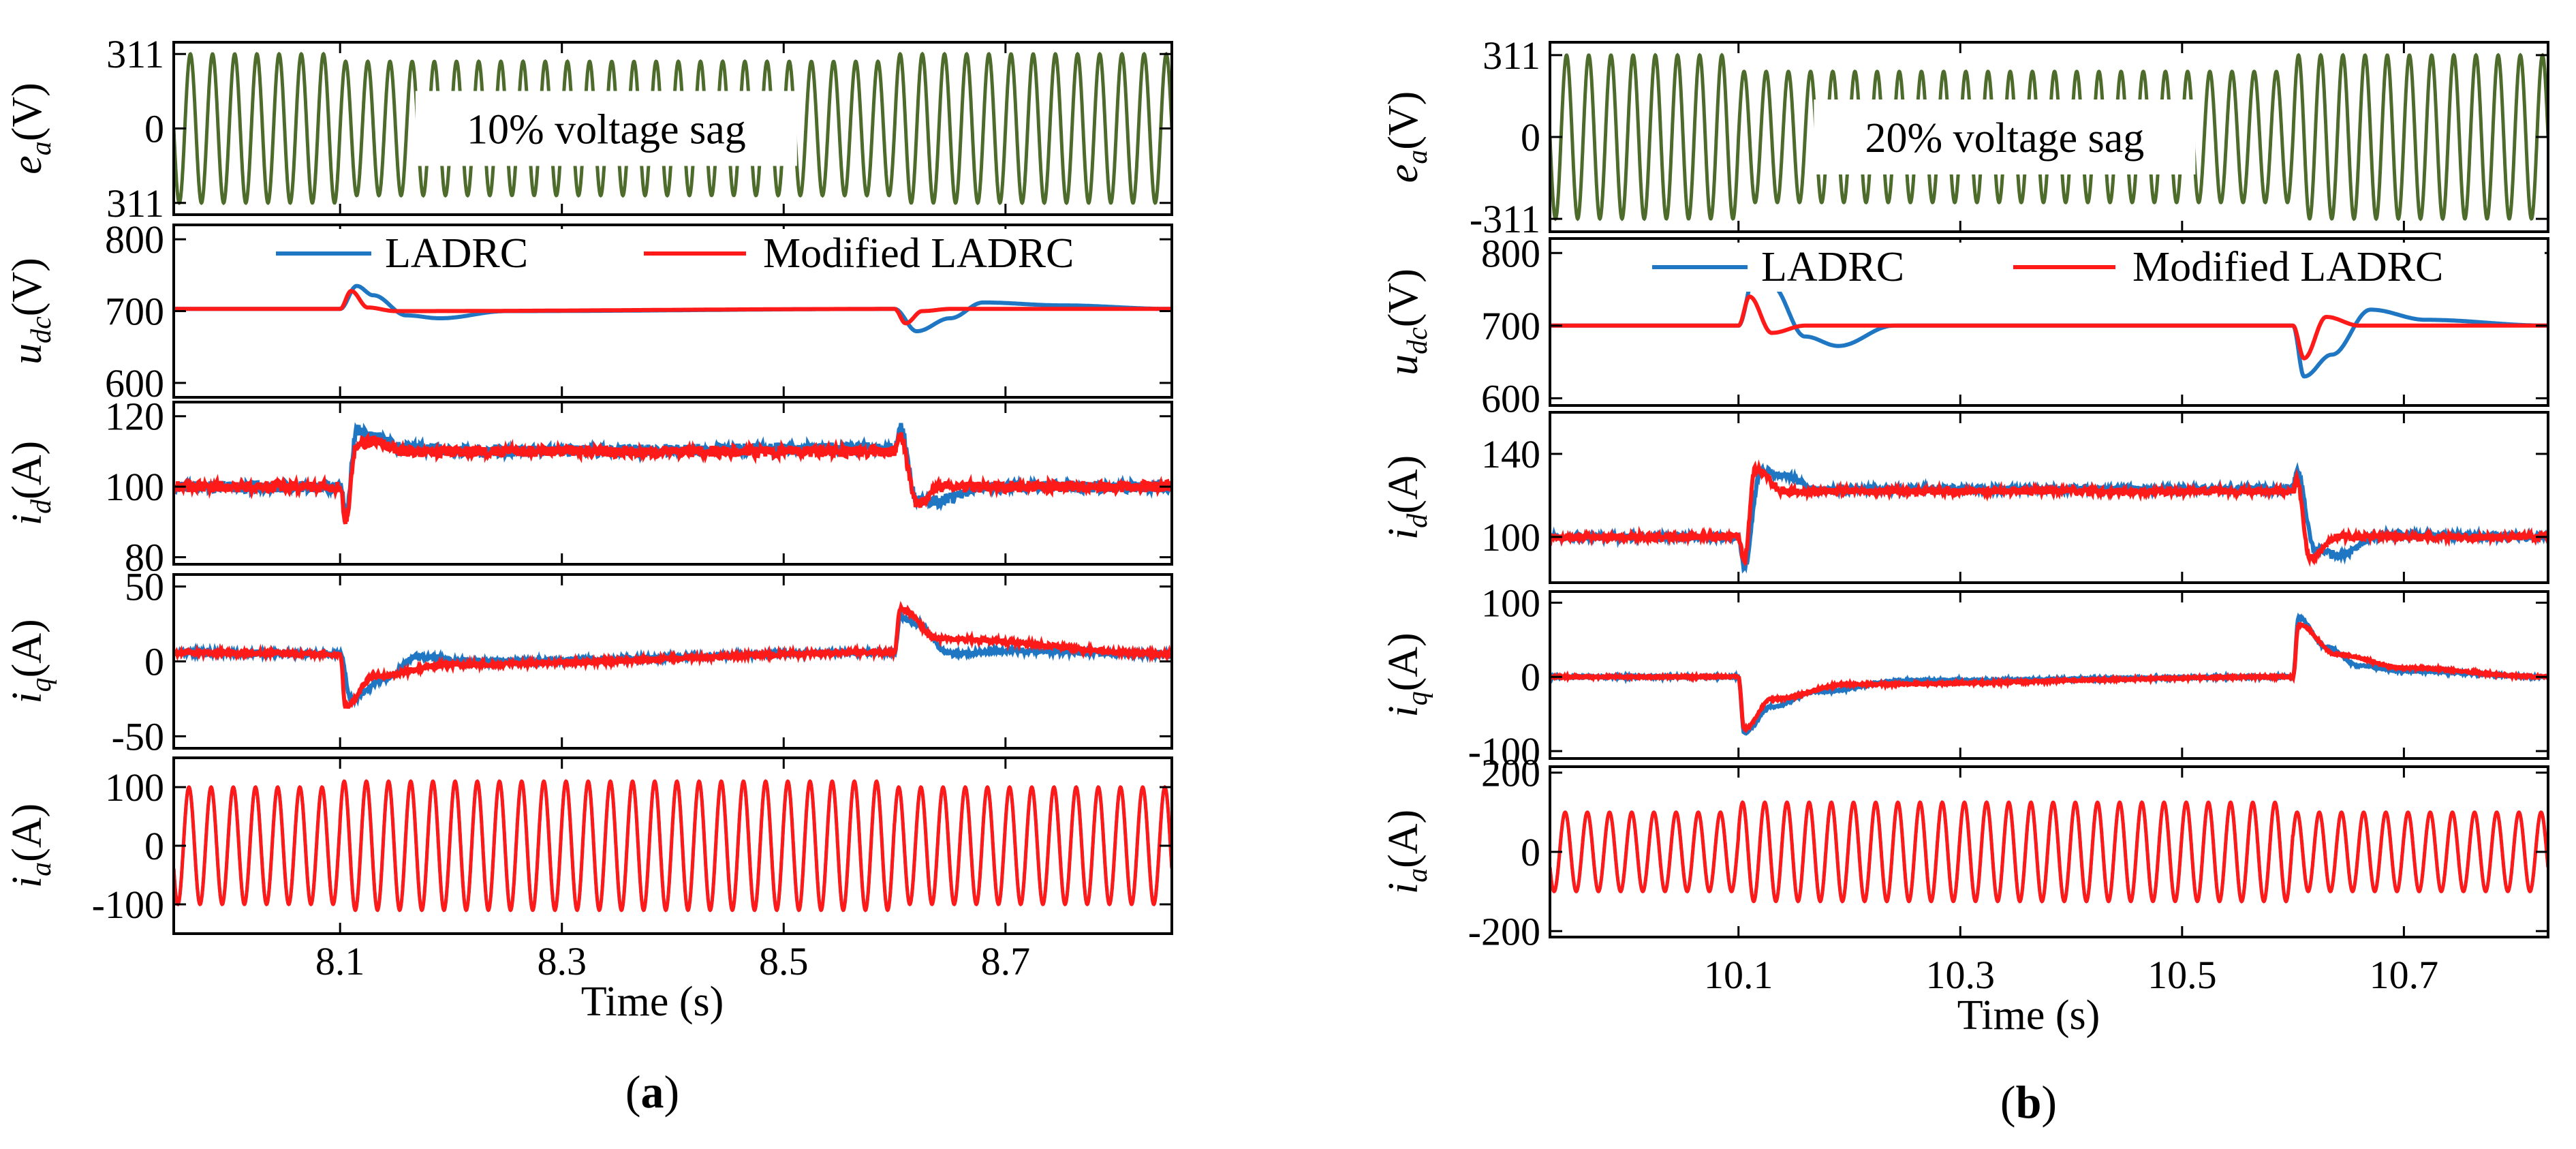 The height and width of the screenshot is (1149, 2576). I want to click on y-tick-label: -50, so click(138, 736).